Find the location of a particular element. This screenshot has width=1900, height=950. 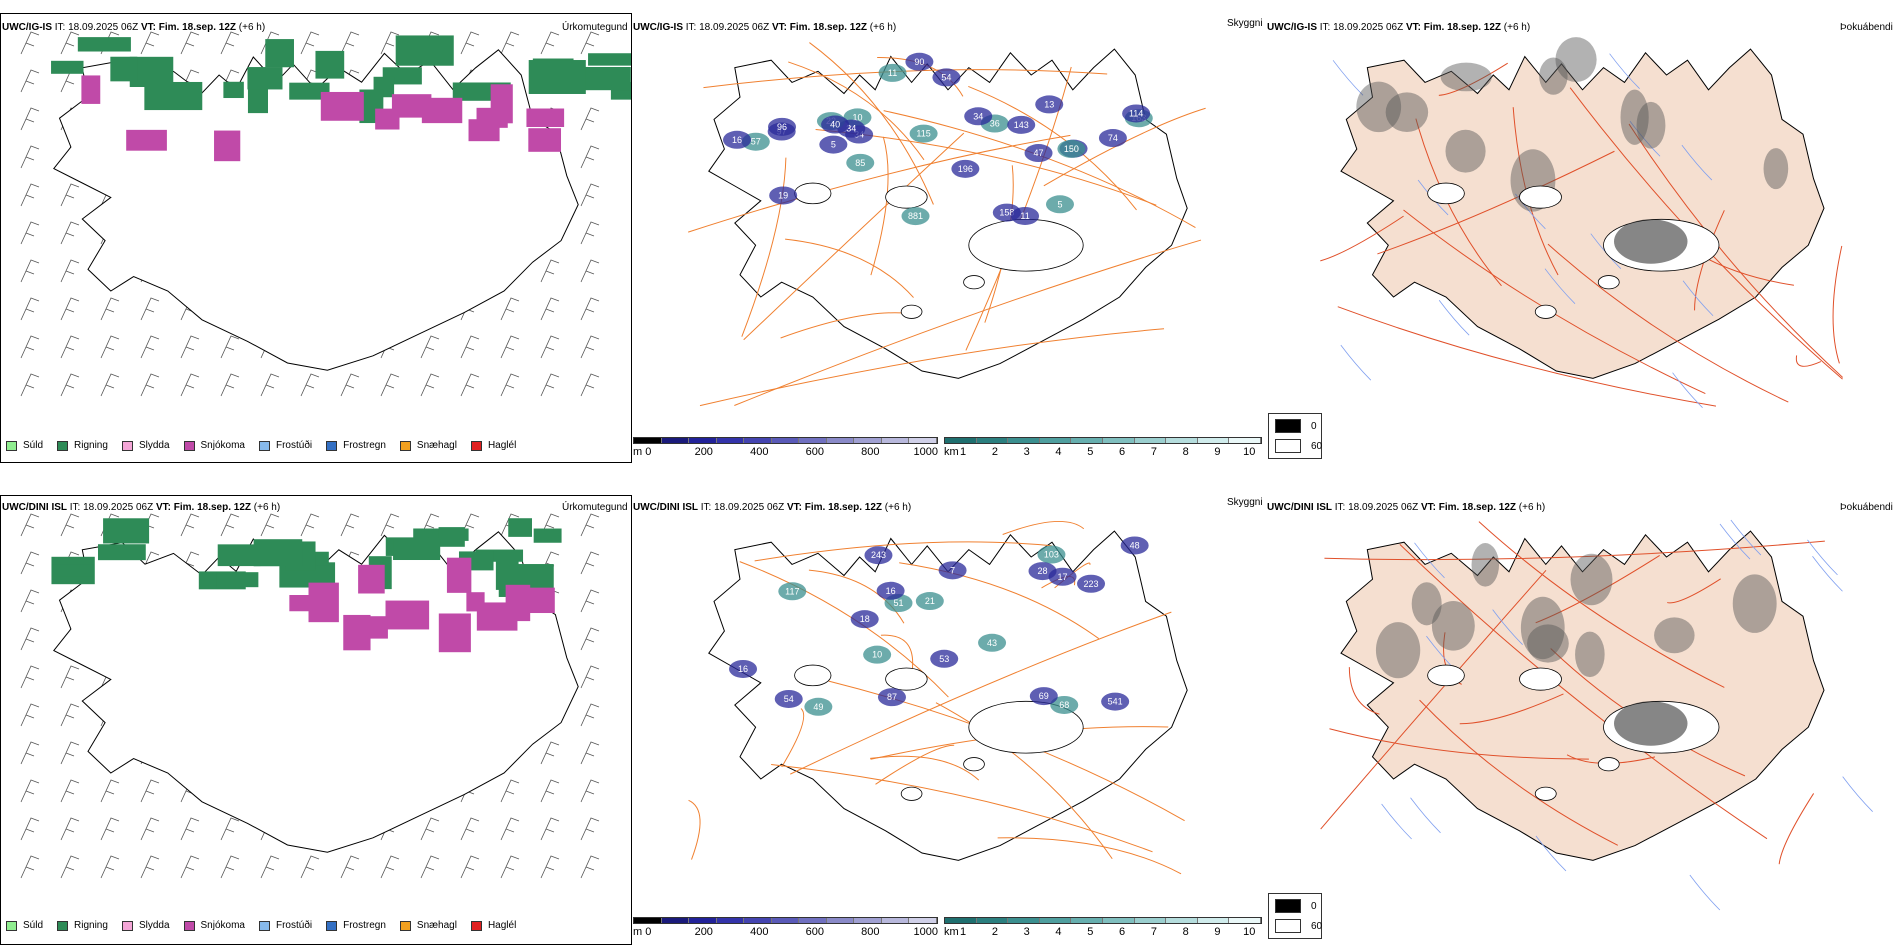

precip-legend-item: Súld is located at coordinates (24, 925).